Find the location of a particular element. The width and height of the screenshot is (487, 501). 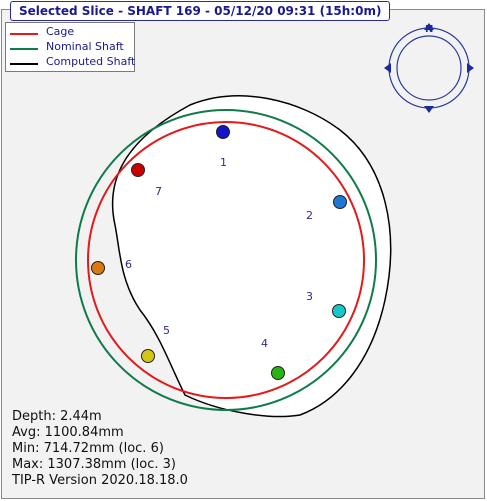

compass-north-label: N is located at coordinates (429, 29).